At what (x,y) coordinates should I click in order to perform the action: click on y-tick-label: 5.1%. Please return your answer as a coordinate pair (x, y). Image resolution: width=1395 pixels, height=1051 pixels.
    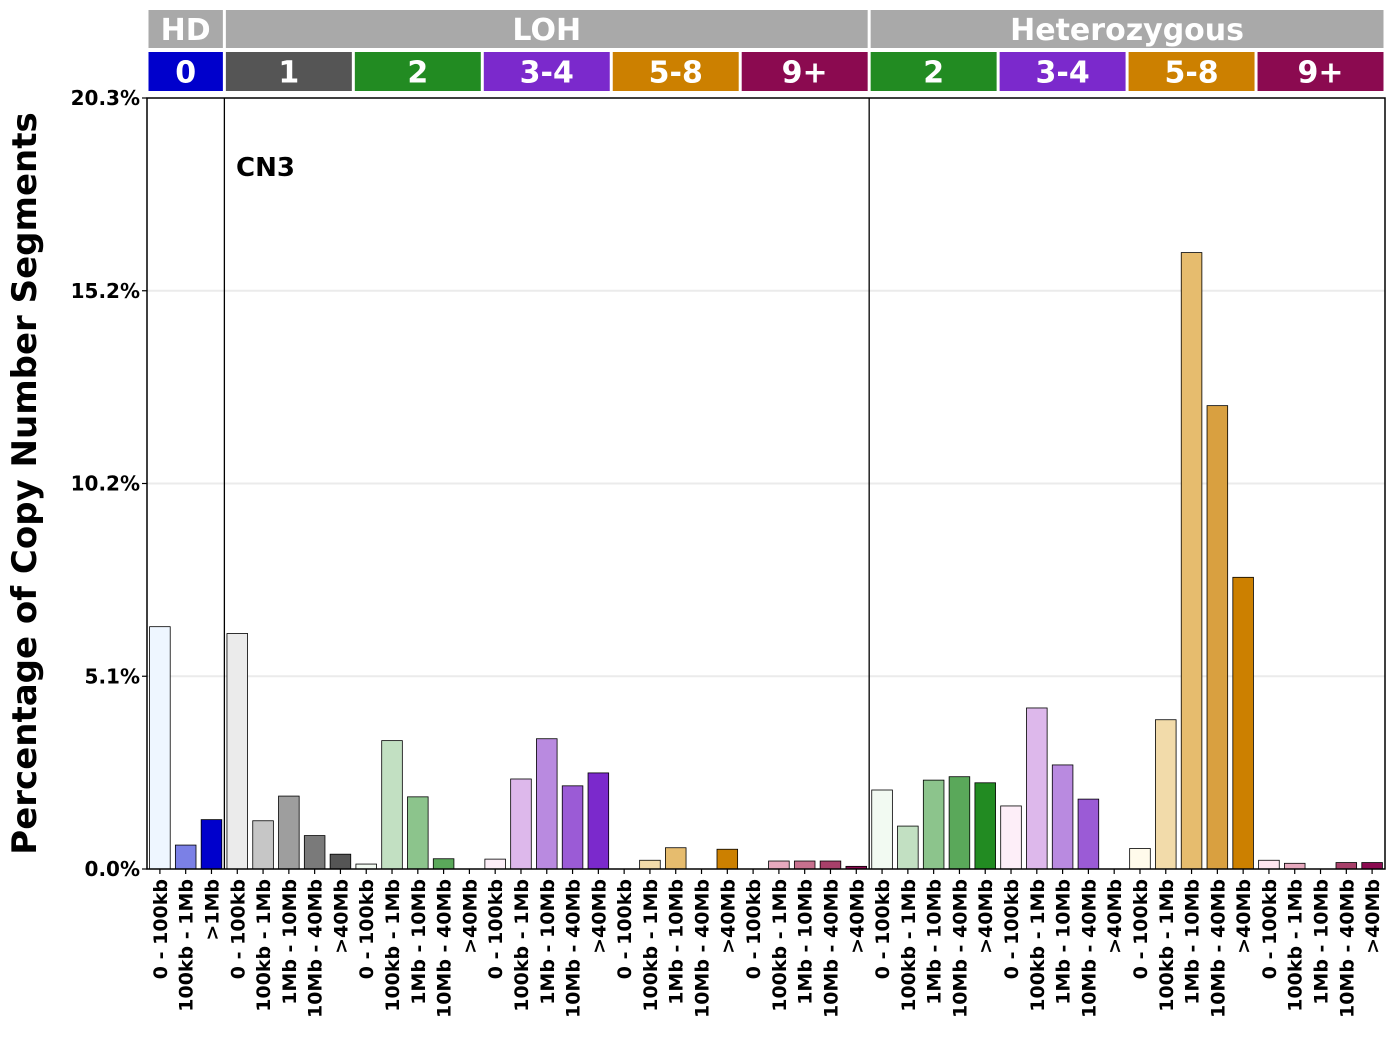
    Looking at the image, I should click on (112, 676).